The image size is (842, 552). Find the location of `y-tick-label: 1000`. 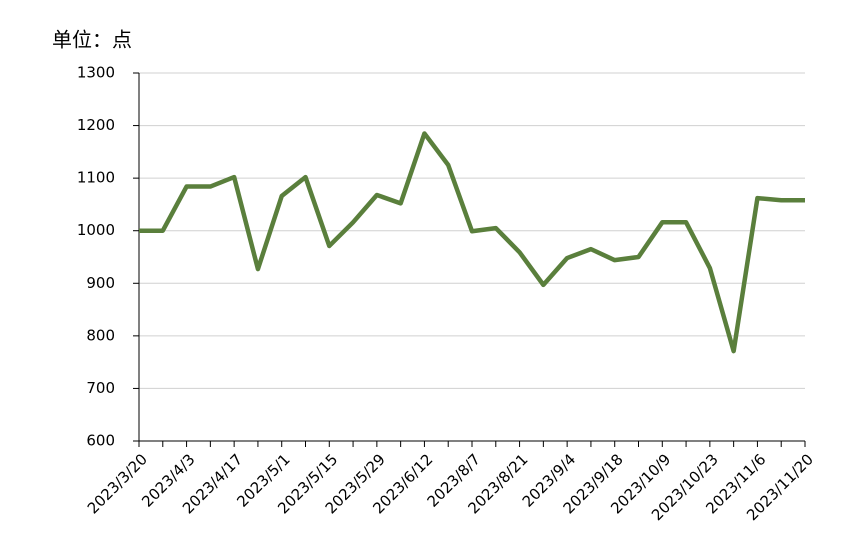

y-tick-label: 1000 is located at coordinates (96, 230).